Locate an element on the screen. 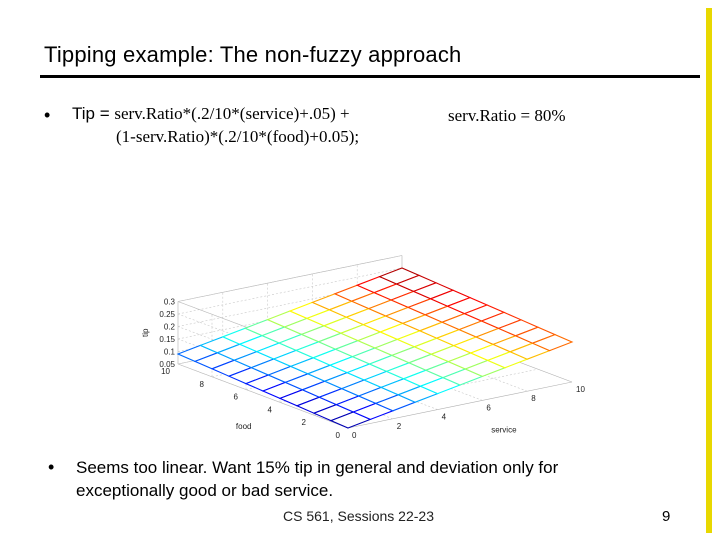  x-tick-label: 0 is located at coordinates (354, 435).